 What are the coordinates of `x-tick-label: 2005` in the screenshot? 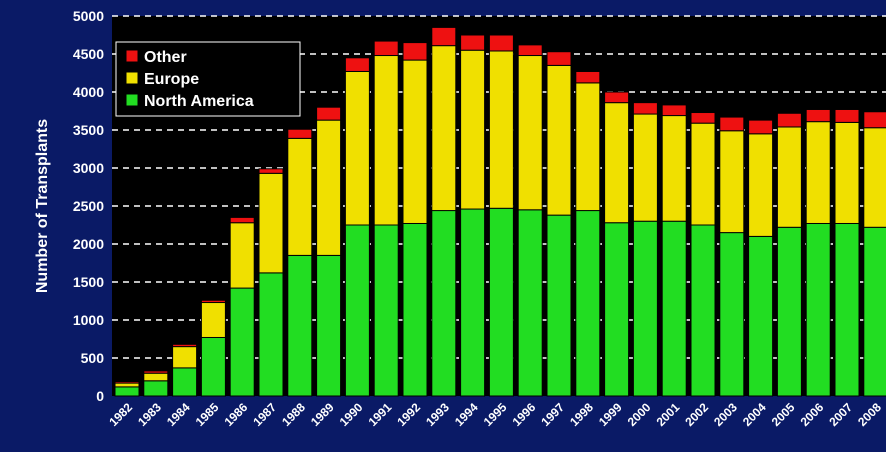 It's located at (783, 414).